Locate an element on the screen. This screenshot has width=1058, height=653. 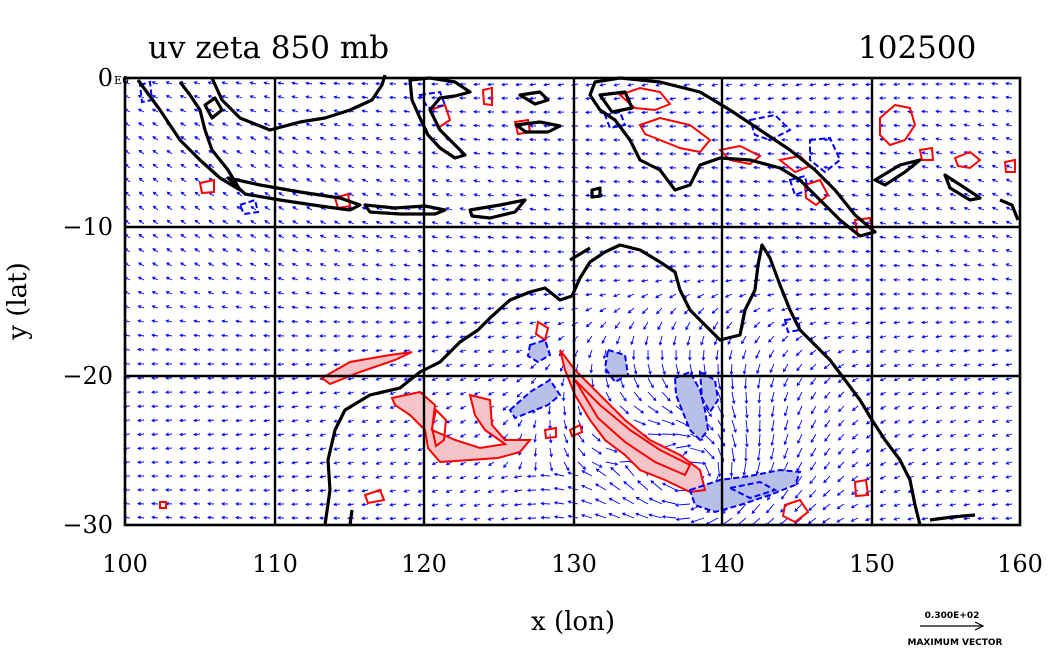
x-axis-label: x (lon) is located at coordinates (573, 622).